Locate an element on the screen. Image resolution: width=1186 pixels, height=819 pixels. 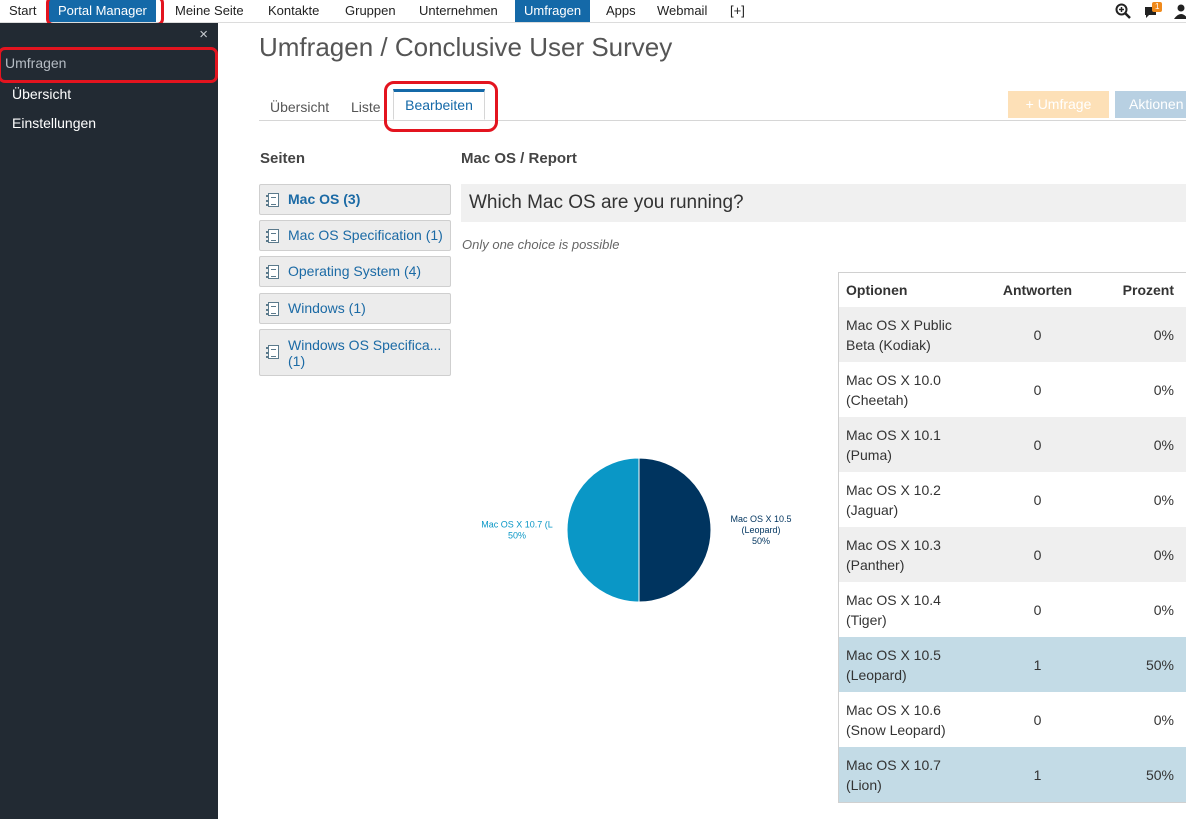
page-item: Windows (1) is located at coordinates (355, 308).